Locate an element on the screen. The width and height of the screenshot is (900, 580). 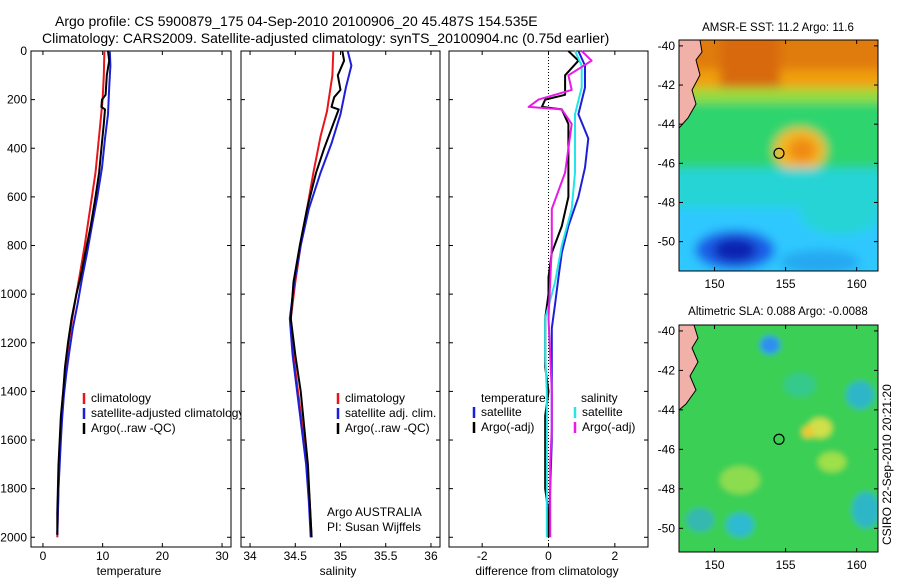
y-tick-label: 1400 is located at coordinates (13, 391).